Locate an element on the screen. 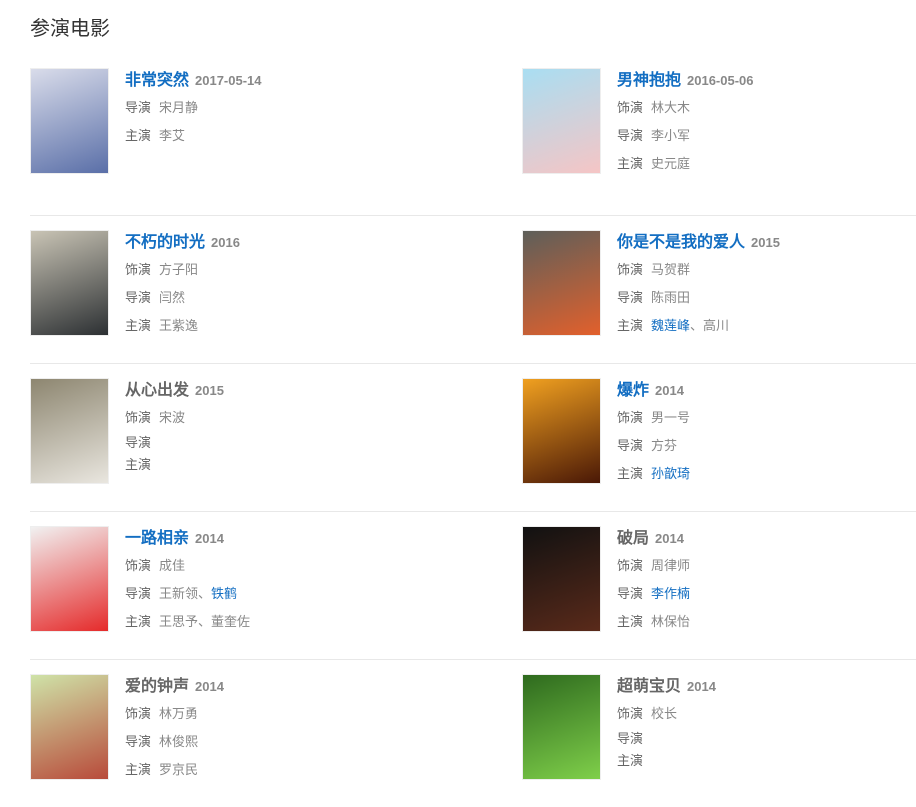 The image size is (916, 807). person-name: 方芬 is located at coordinates (664, 445).